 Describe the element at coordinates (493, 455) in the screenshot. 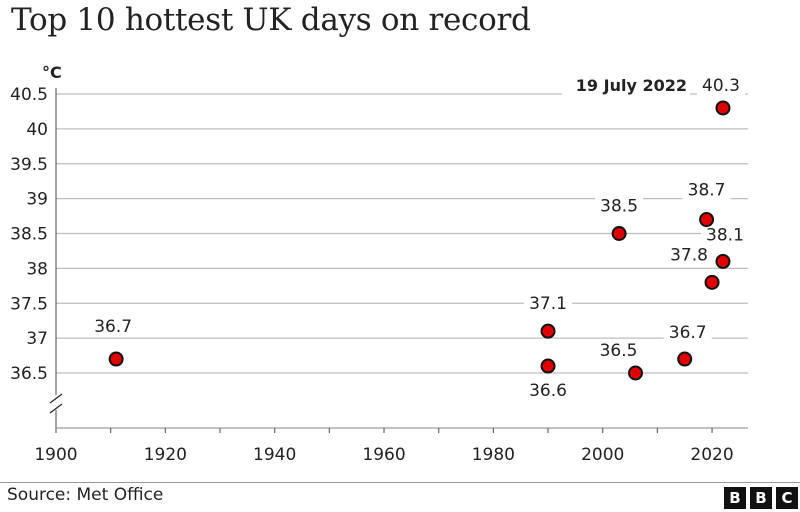

I see `x-tick-label: 1980` at that location.